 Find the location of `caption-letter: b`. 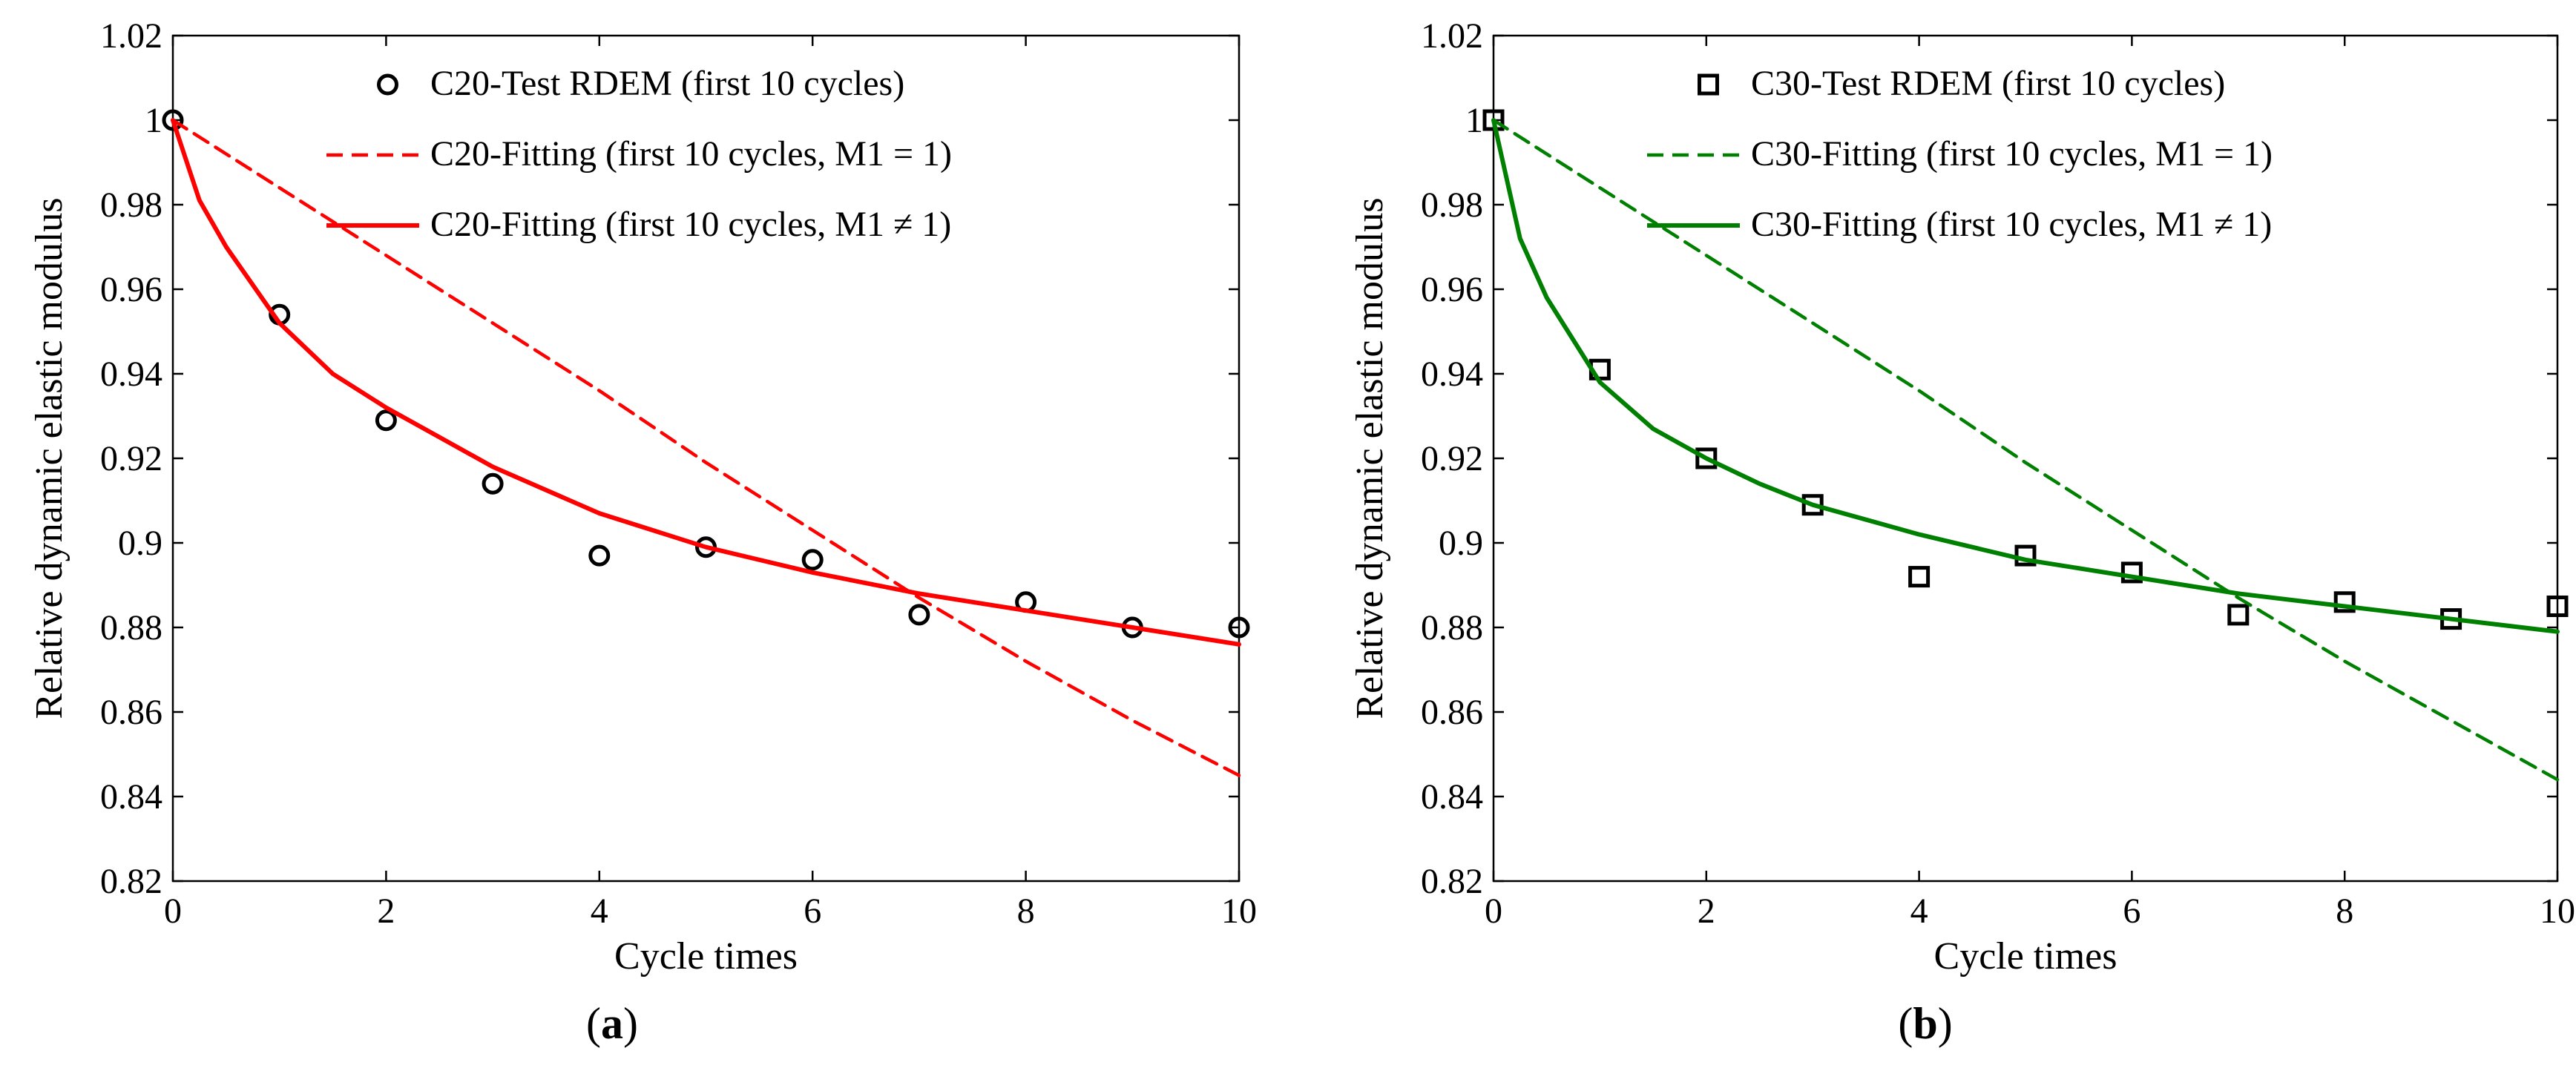

caption-letter: b is located at coordinates (1925, 1024).